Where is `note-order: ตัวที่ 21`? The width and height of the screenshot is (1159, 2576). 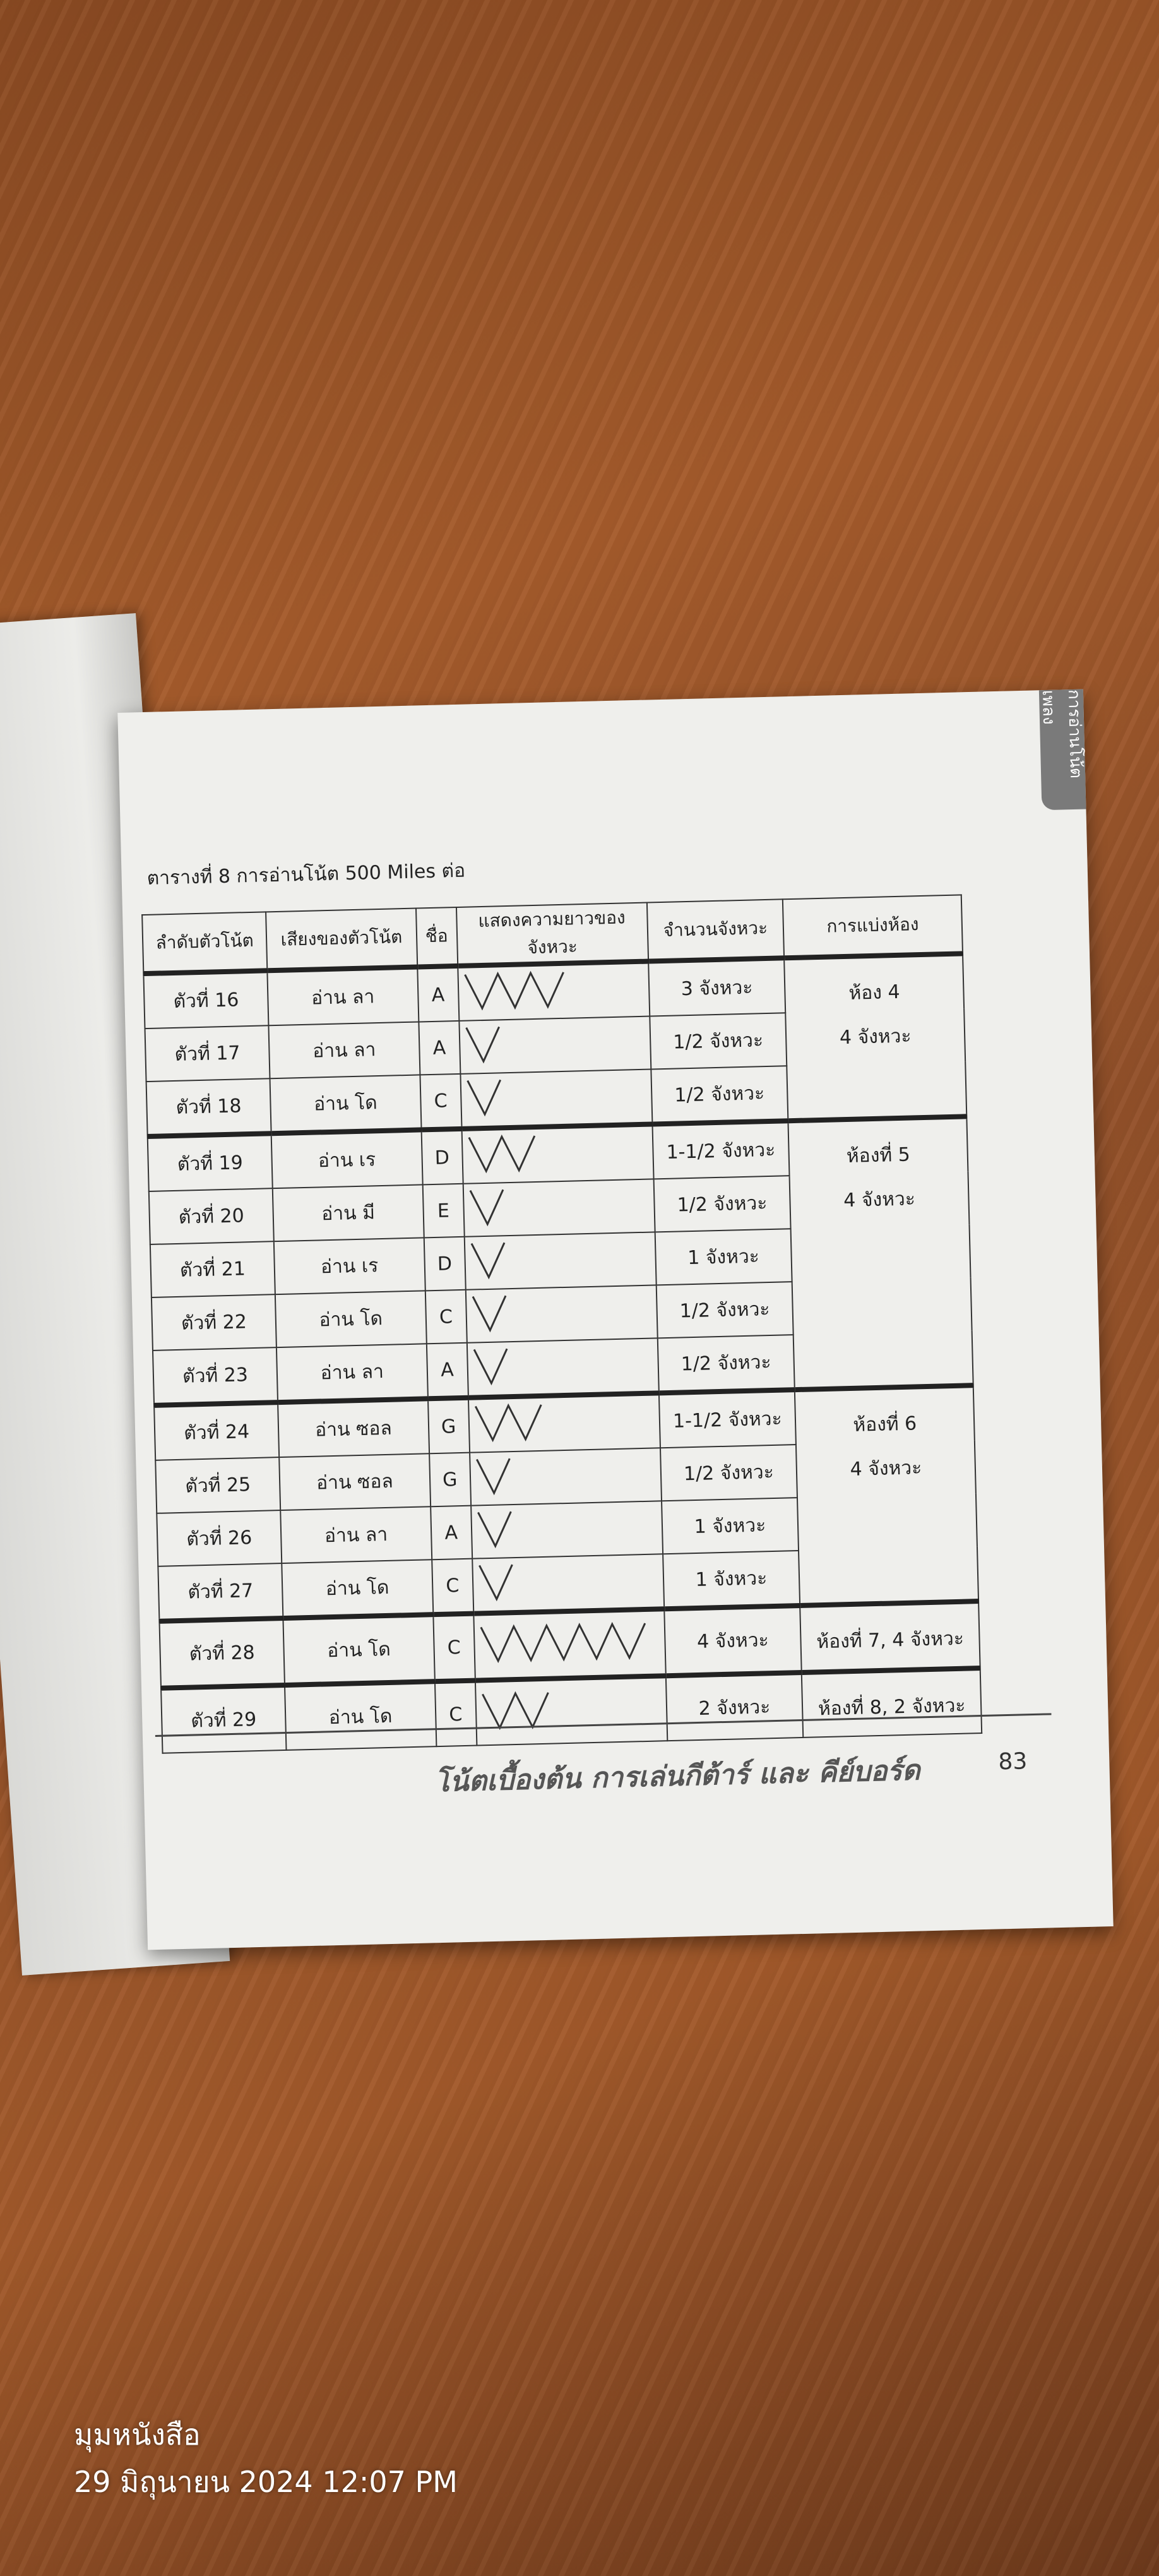 note-order: ตัวที่ 21 is located at coordinates (212, 1269).